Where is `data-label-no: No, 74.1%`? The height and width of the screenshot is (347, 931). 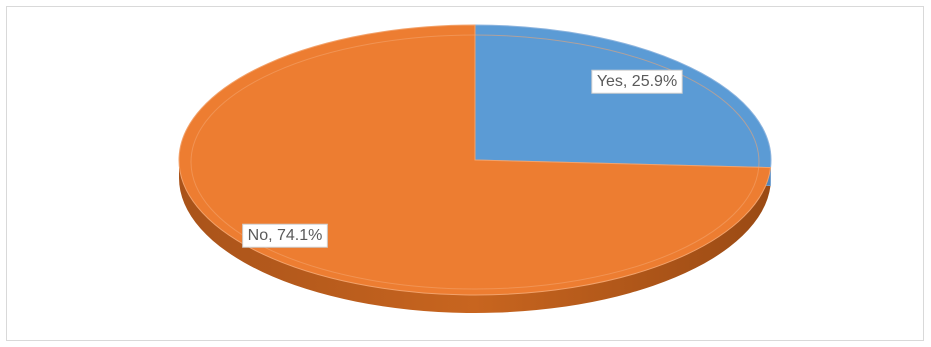
data-label-no: No, 74.1% is located at coordinates (285, 235).